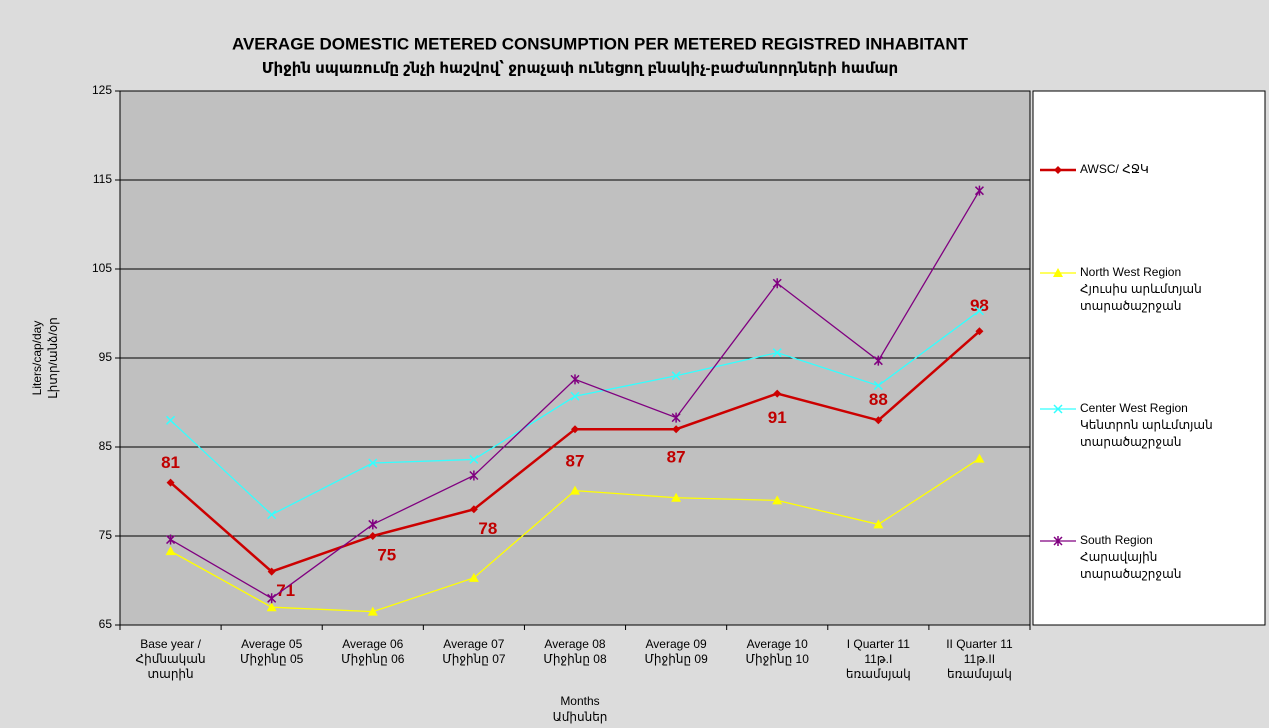 This screenshot has height=728, width=1269. Describe the element at coordinates (1149, 358) in the screenshot. I see `legend-box` at that location.